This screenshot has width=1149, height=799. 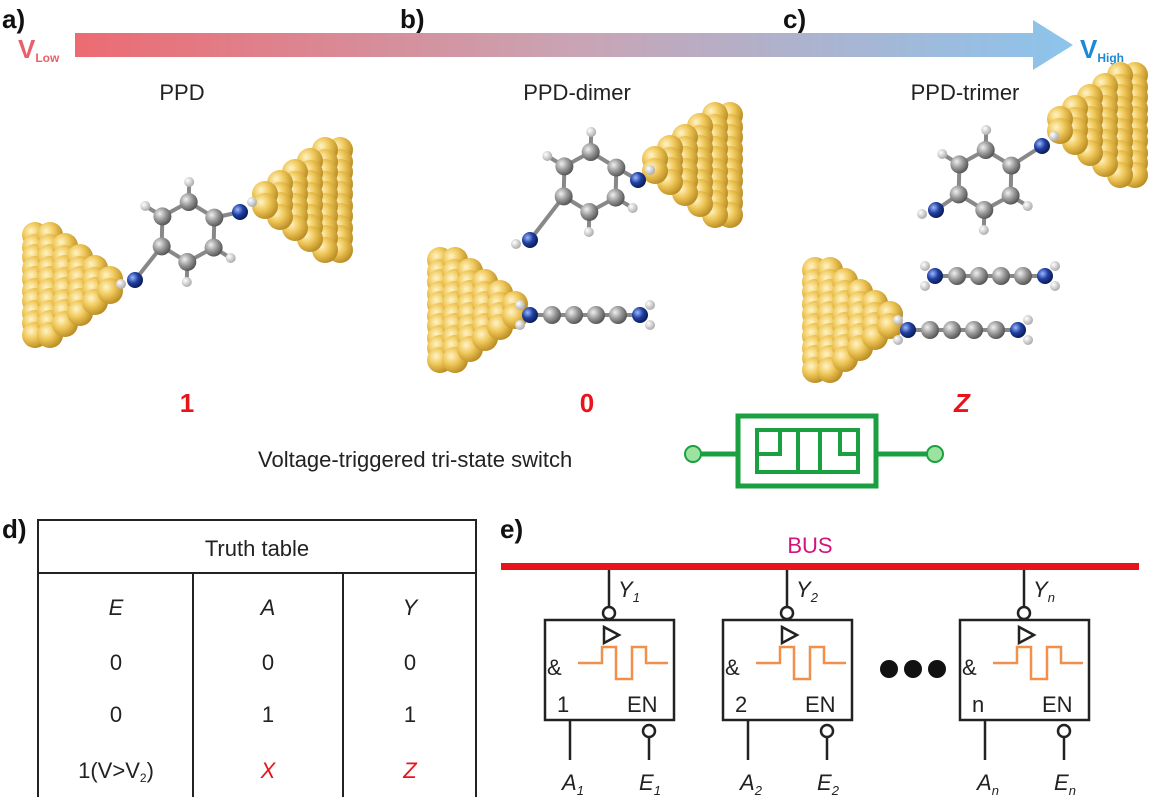 I want to click on enable-input-label: En, so click(x=1065, y=784).